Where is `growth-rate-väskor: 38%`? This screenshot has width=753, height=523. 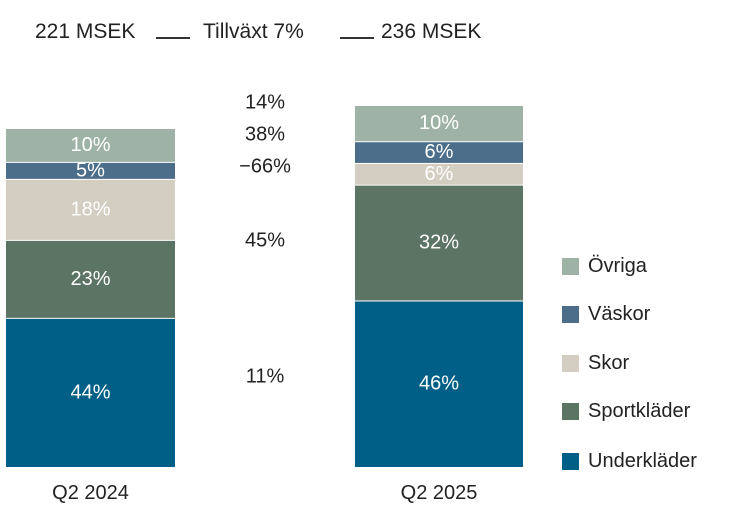
growth-rate-väskor: 38% is located at coordinates (265, 134).